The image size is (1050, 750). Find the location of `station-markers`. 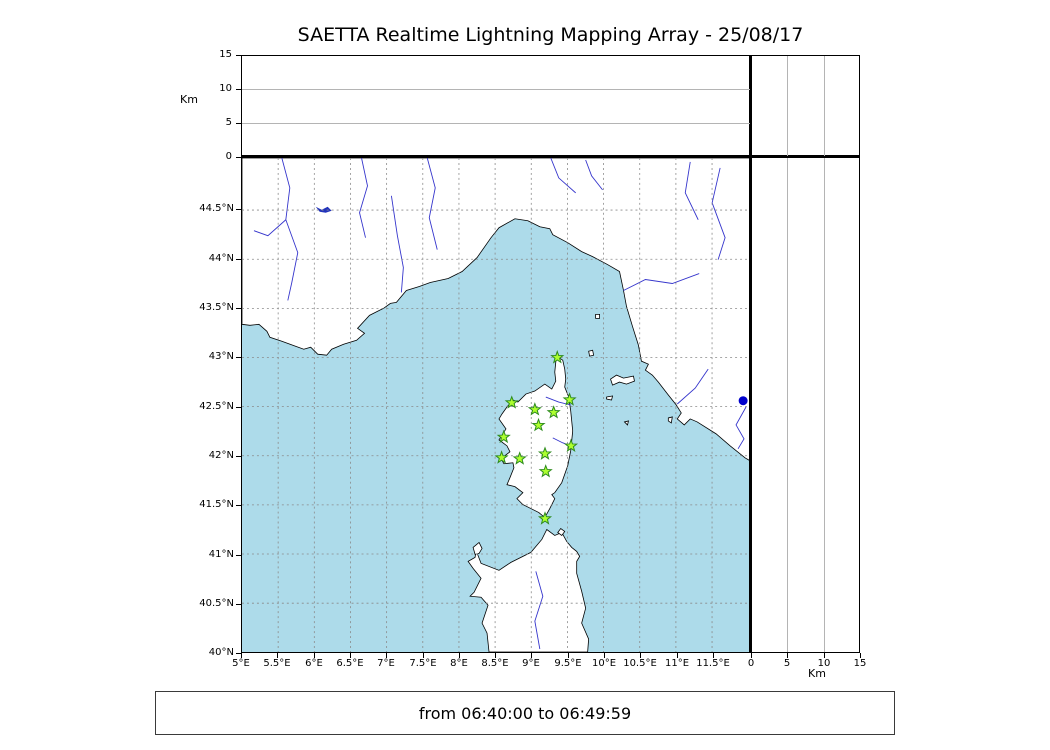

station-markers is located at coordinates (621, 437).